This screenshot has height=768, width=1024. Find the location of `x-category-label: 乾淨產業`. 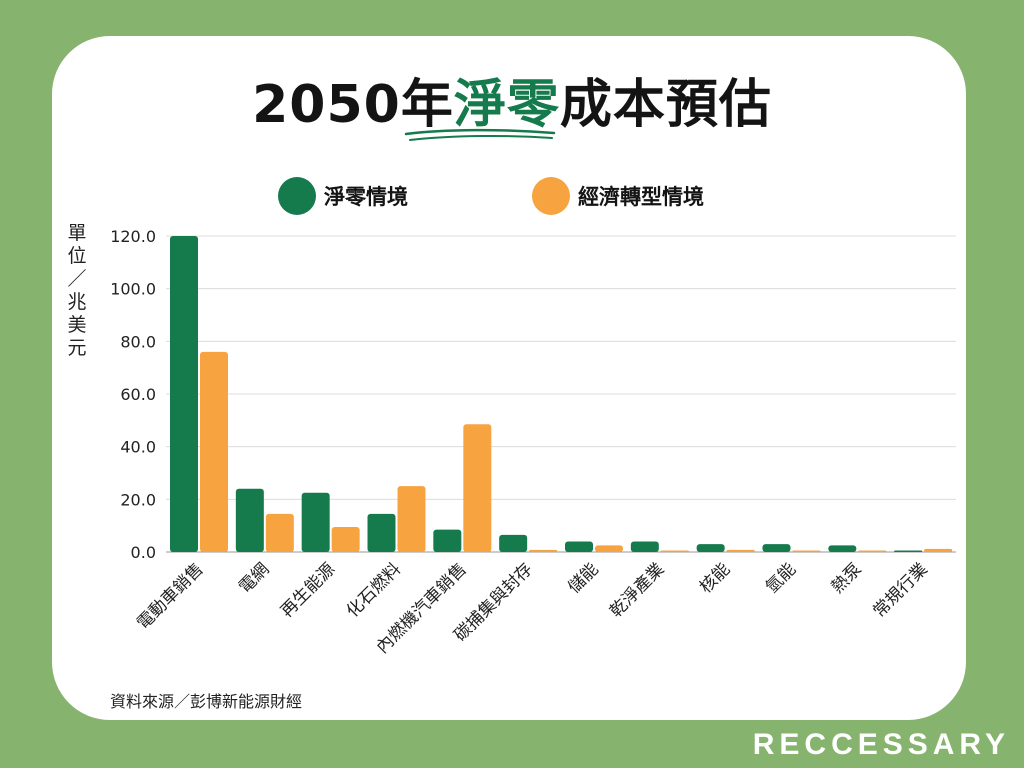

x-category-label: 乾淨產業 is located at coordinates (637, 590).